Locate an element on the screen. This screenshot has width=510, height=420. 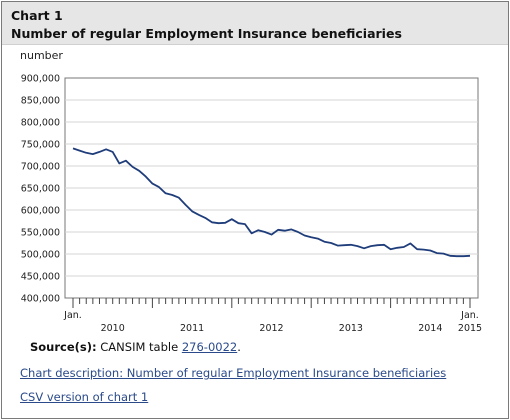
x-axis-ticks: Jan. 2010 2011 2012 2013 2014 Jan. 2015 is located at coordinates (272, 316).